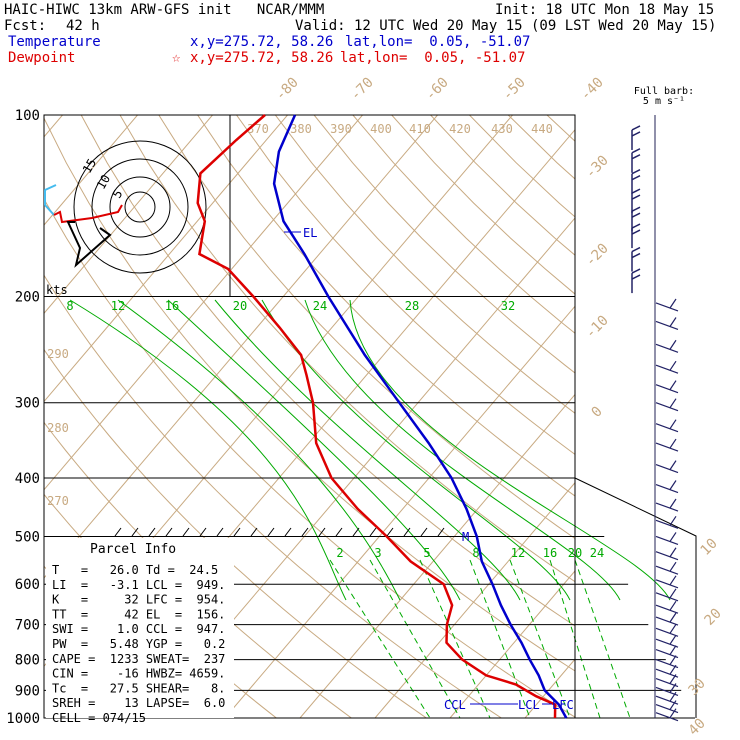 The height and width of the screenshot is (740, 740). I want to click on hodograph-trace-low, so click(89, 244).